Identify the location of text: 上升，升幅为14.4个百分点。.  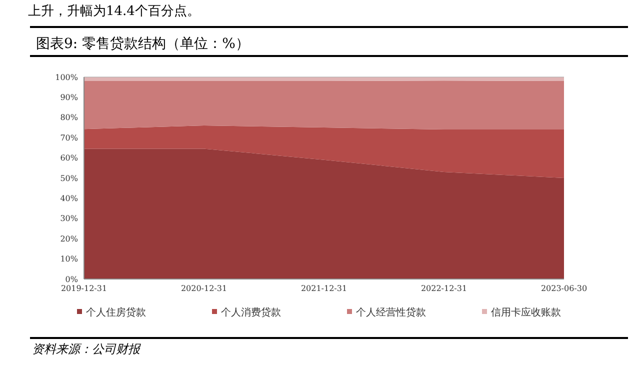
(114, 11).